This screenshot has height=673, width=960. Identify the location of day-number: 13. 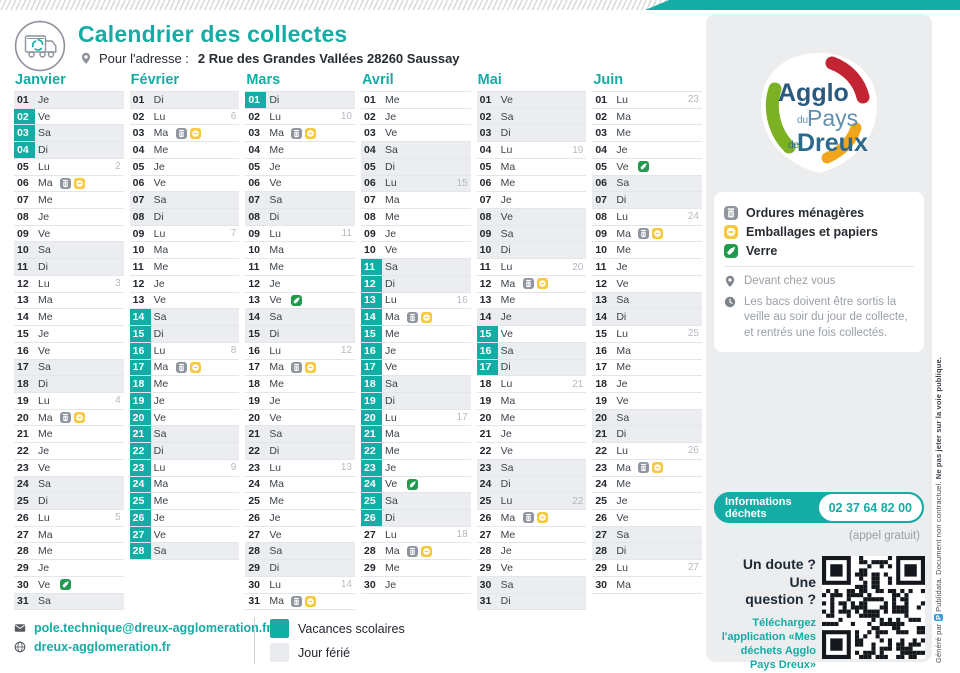
(371, 300).